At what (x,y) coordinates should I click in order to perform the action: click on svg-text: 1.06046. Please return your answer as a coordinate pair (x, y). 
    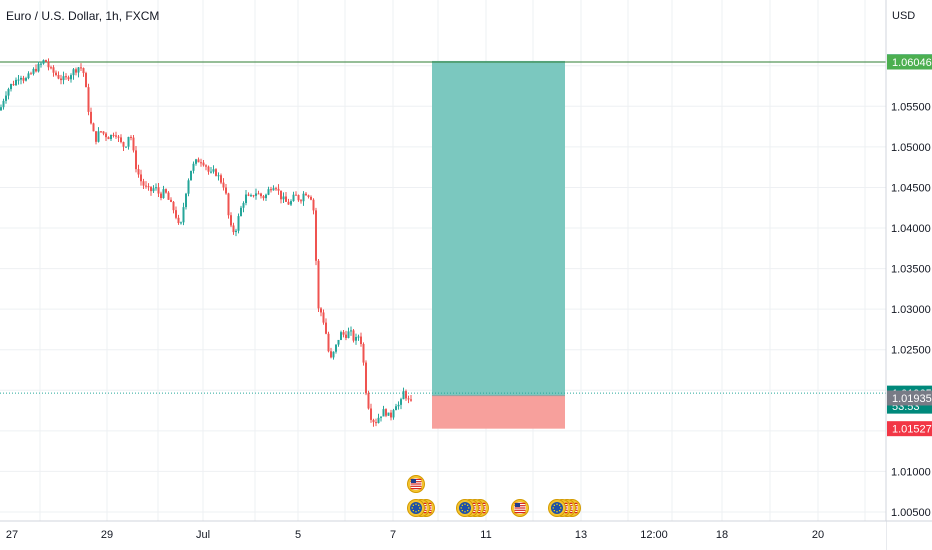
    Looking at the image, I should click on (912, 63).